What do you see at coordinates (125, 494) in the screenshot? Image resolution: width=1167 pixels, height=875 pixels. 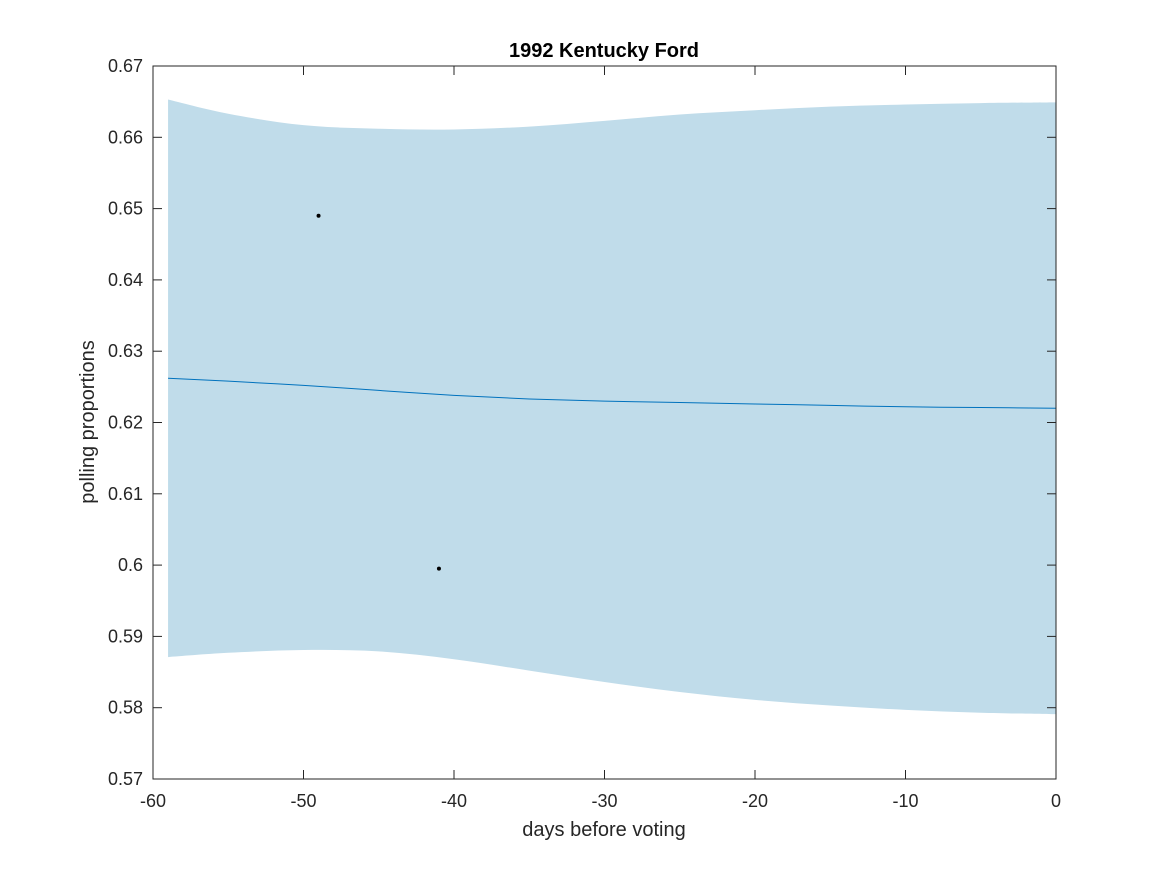 I see `y-tick-label: 0.61` at bounding box center [125, 494].